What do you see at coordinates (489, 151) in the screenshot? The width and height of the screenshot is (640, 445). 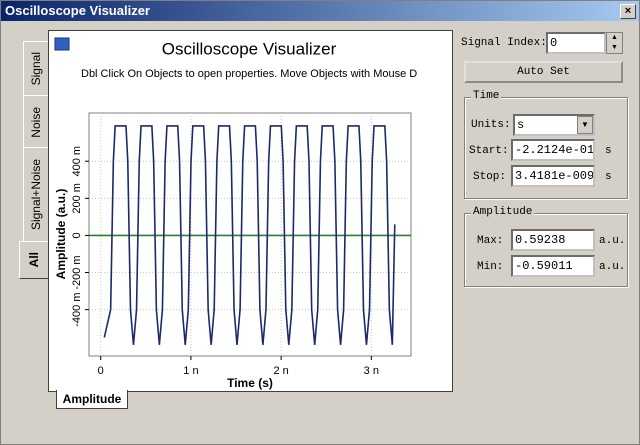 I see `label: Start:` at bounding box center [489, 151].